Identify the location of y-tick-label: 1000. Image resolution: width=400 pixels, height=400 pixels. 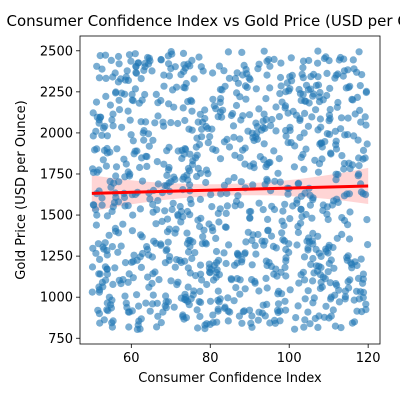
(56, 298).